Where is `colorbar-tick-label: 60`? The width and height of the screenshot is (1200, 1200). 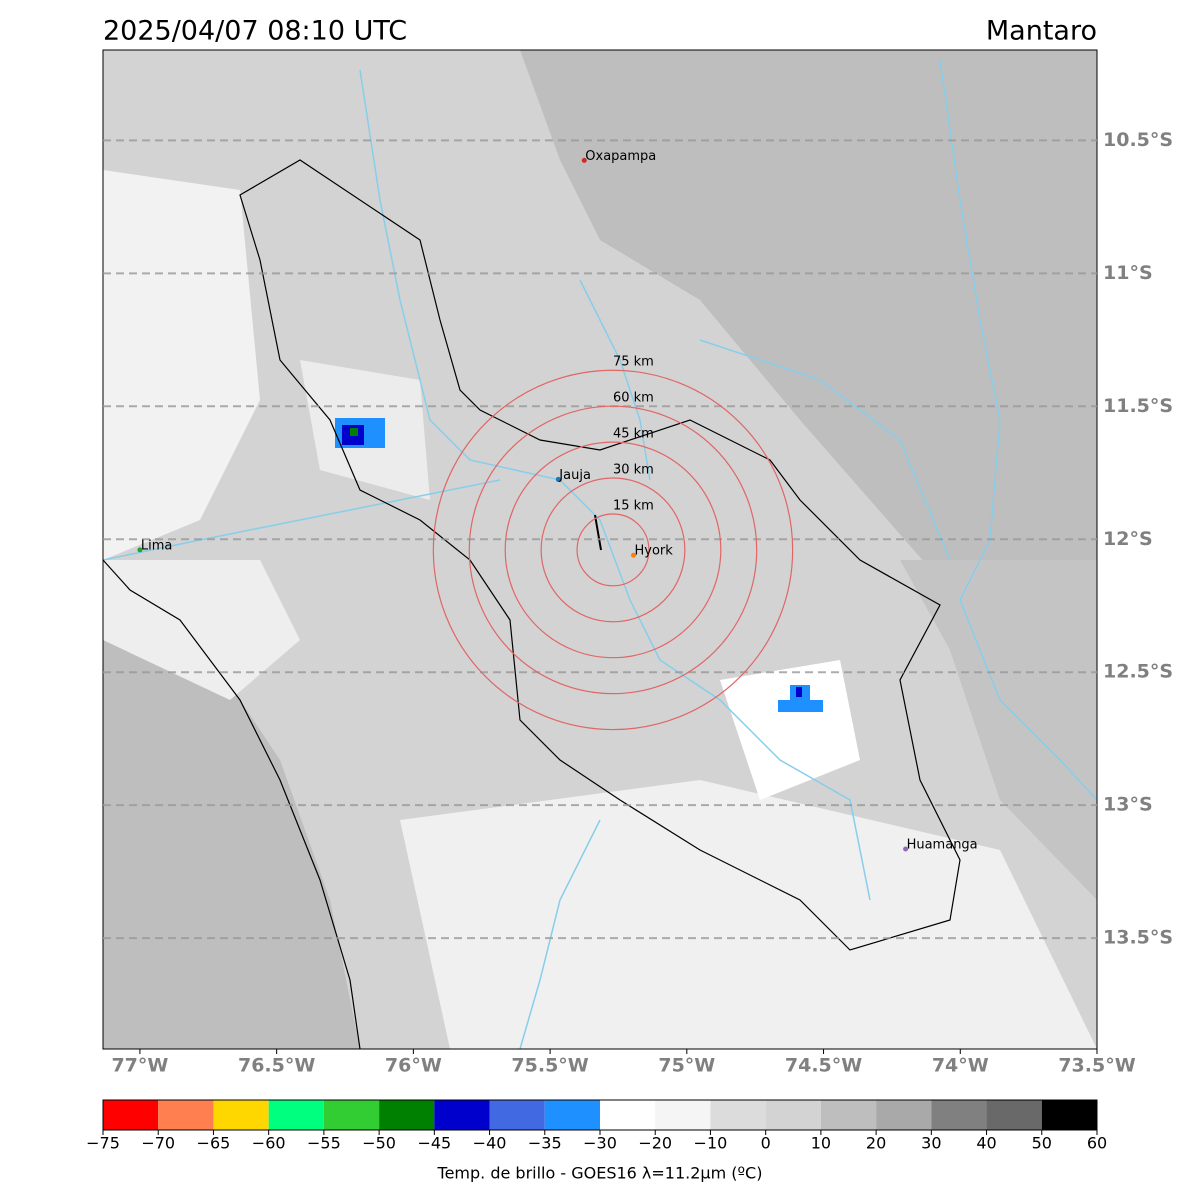
colorbar-tick-label: 60 is located at coordinates (1097, 1143).